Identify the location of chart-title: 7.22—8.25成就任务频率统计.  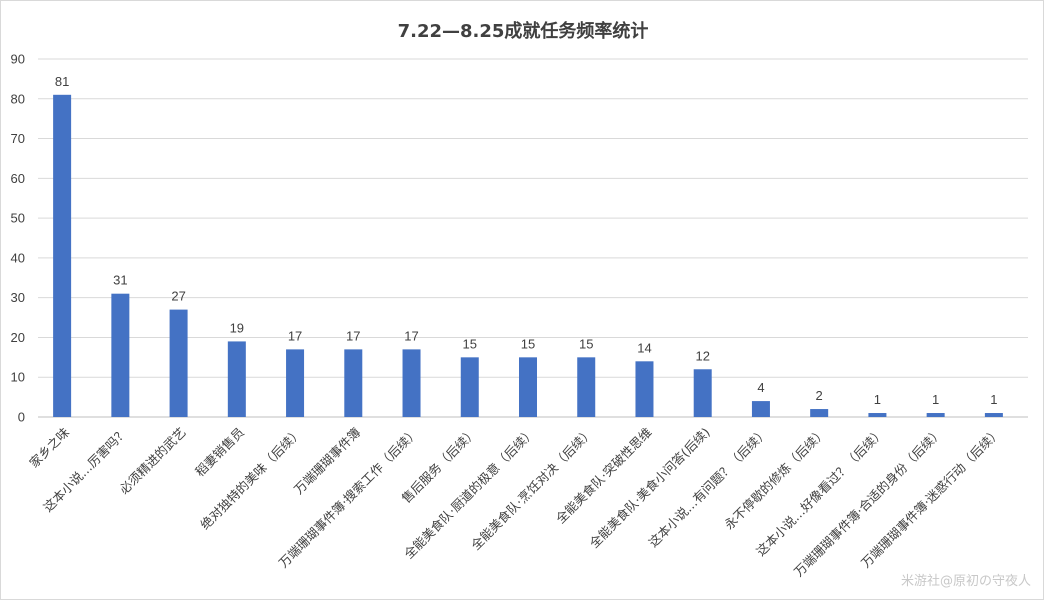
(523, 31).